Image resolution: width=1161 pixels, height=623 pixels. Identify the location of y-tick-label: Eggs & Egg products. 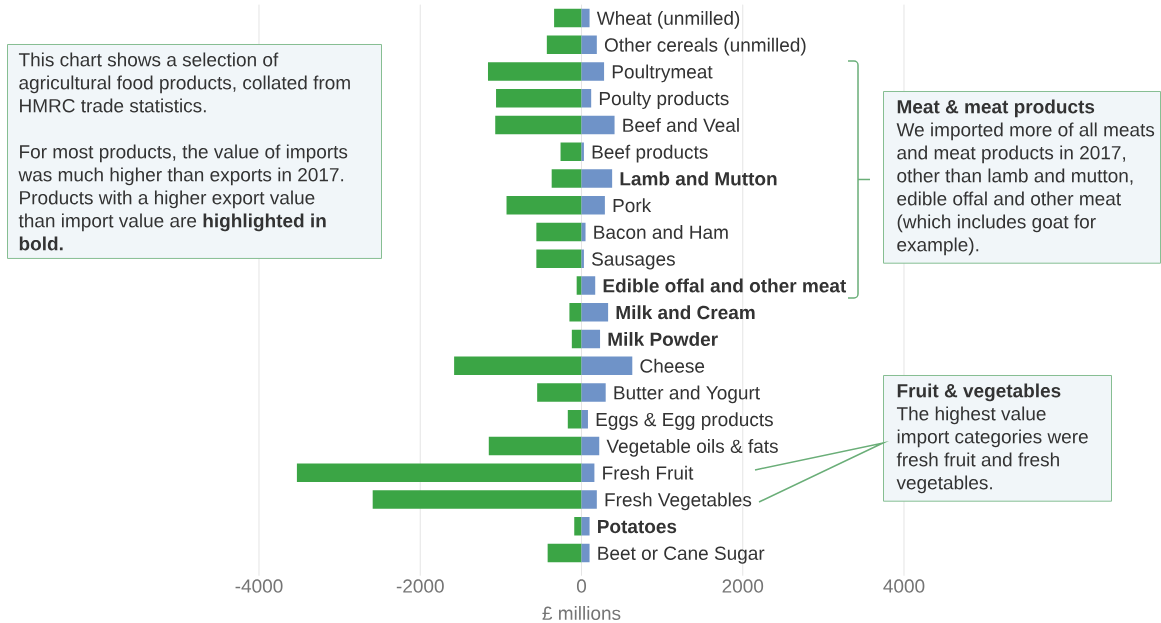
(684, 421).